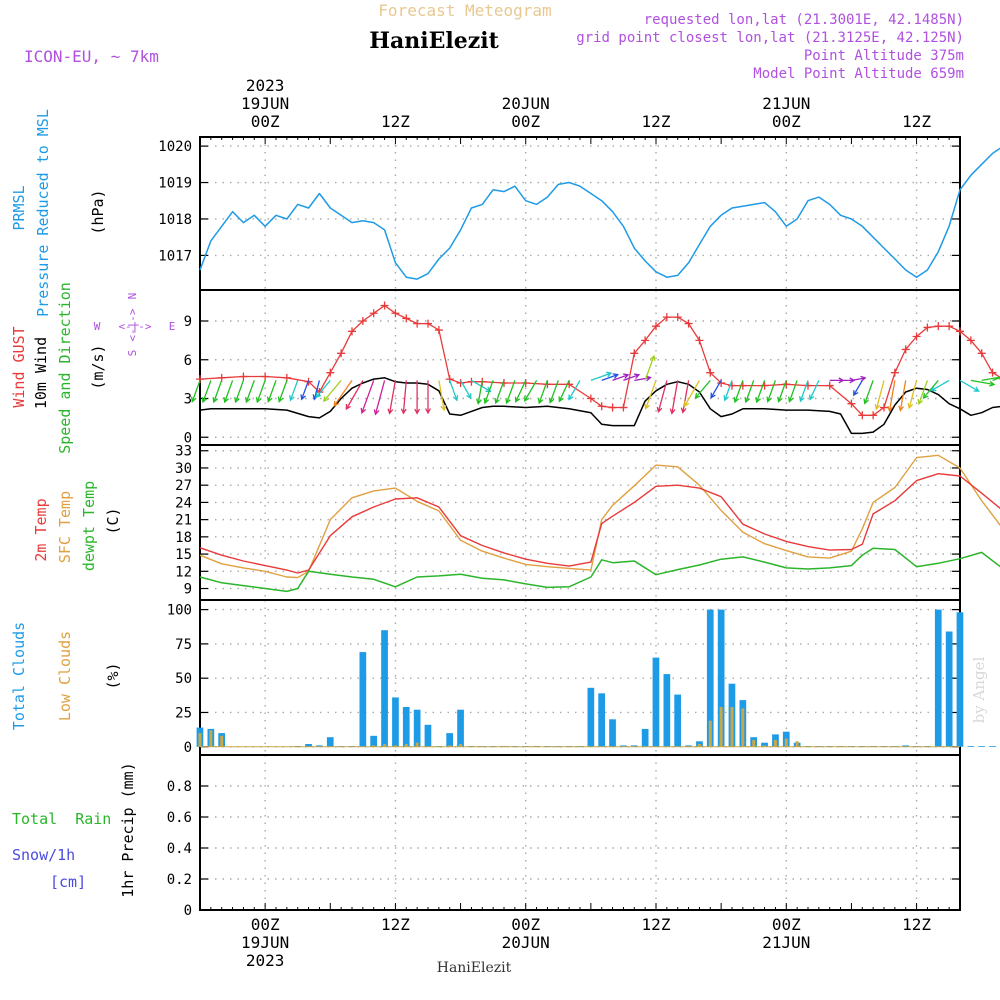 Image resolution: width=1000 pixels, height=1000 pixels. Describe the element at coordinates (74, 829) in the screenshot. I see `precip-labels: Total Rain Snow/1h [cm] 1hr Precip (mm)` at that location.